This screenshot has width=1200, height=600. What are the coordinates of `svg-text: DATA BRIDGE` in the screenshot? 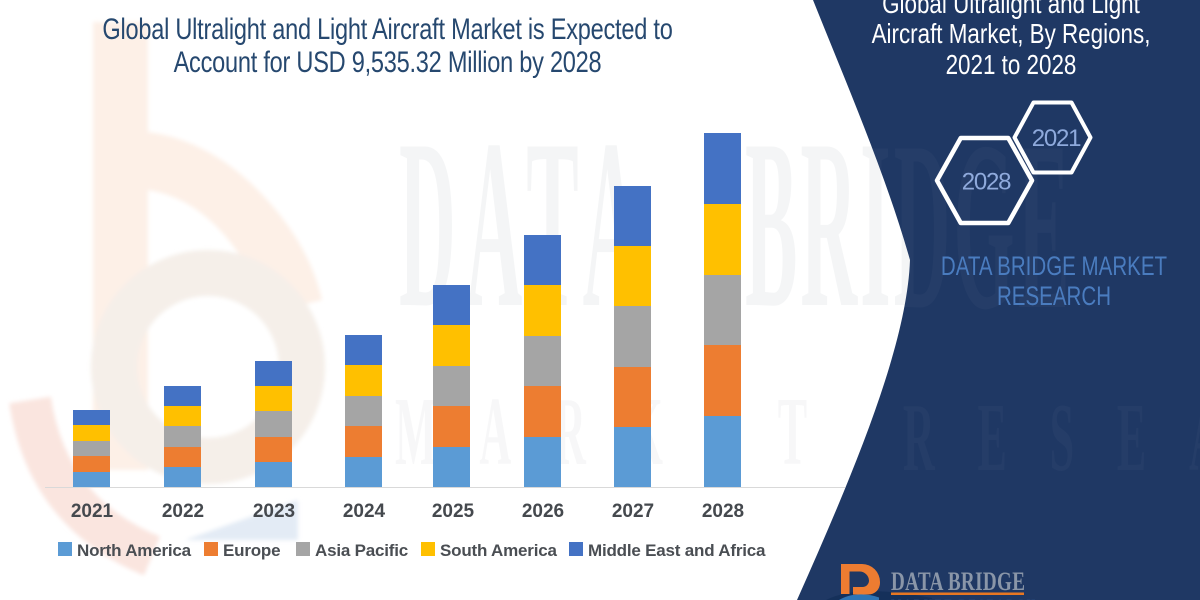 It's located at (958, 581).